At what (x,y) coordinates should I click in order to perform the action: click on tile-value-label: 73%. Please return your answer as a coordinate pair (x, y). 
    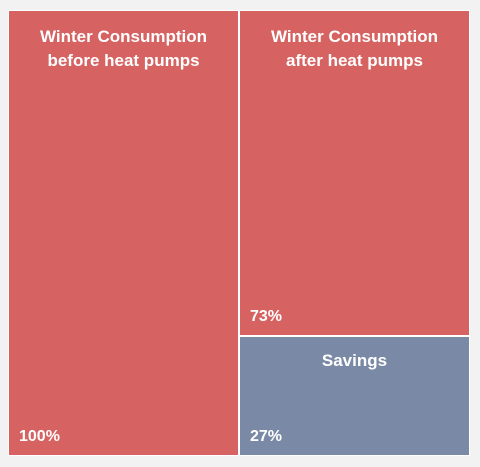
    Looking at the image, I should click on (266, 316).